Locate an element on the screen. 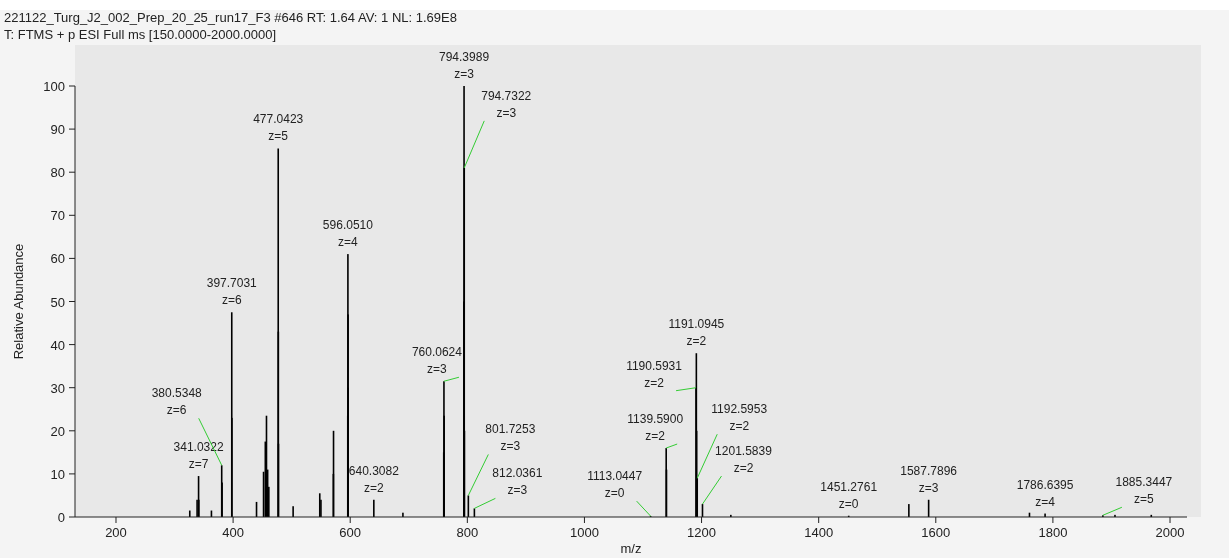  x-tick-label: 400 is located at coordinates (233, 532).